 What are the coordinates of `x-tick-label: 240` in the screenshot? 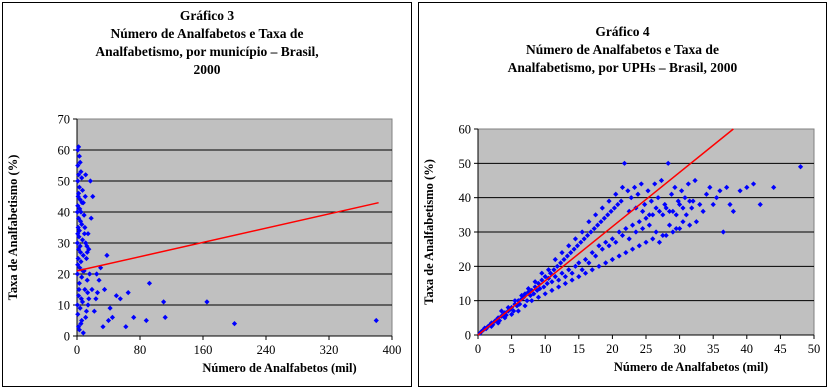 It's located at (266, 350).